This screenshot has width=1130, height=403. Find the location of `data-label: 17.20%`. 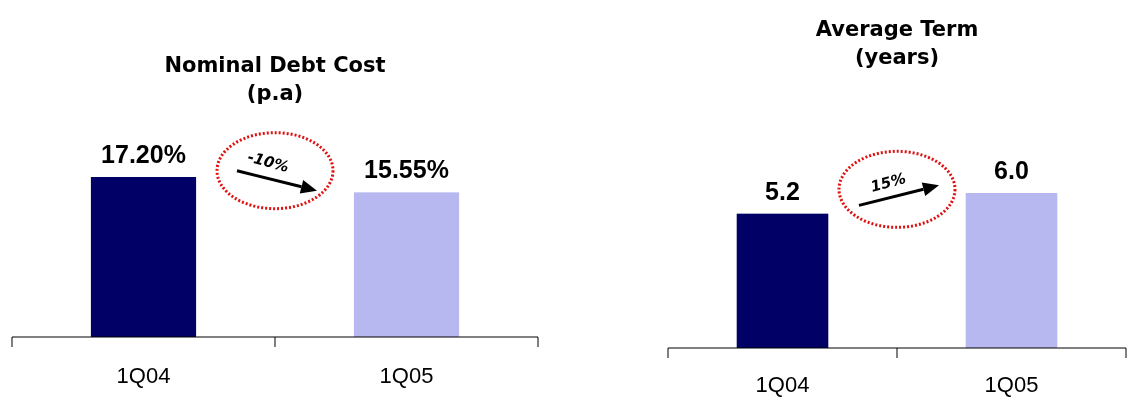

data-label: 17.20% is located at coordinates (143, 154).